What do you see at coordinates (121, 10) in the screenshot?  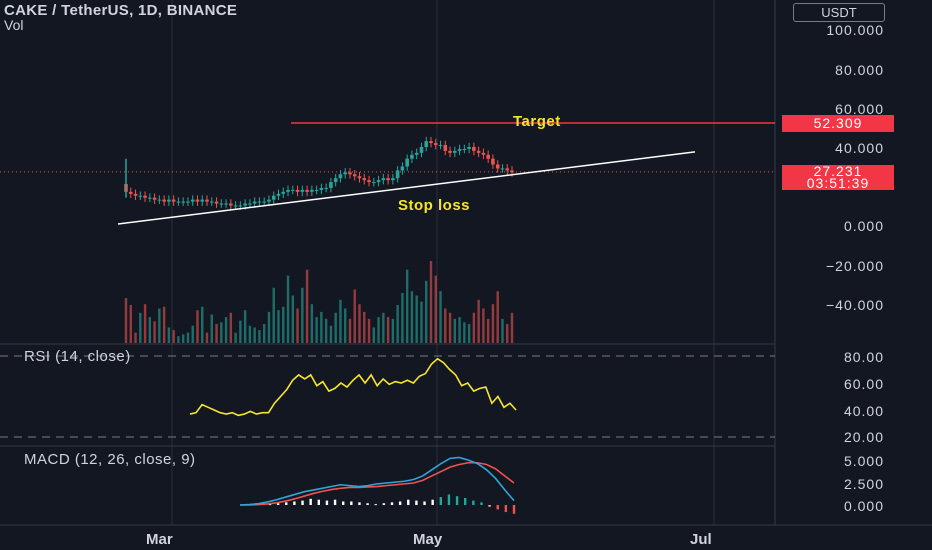 I see `symbol-title: CAKE / TetherUS, 1D, BINANCE` at bounding box center [121, 10].